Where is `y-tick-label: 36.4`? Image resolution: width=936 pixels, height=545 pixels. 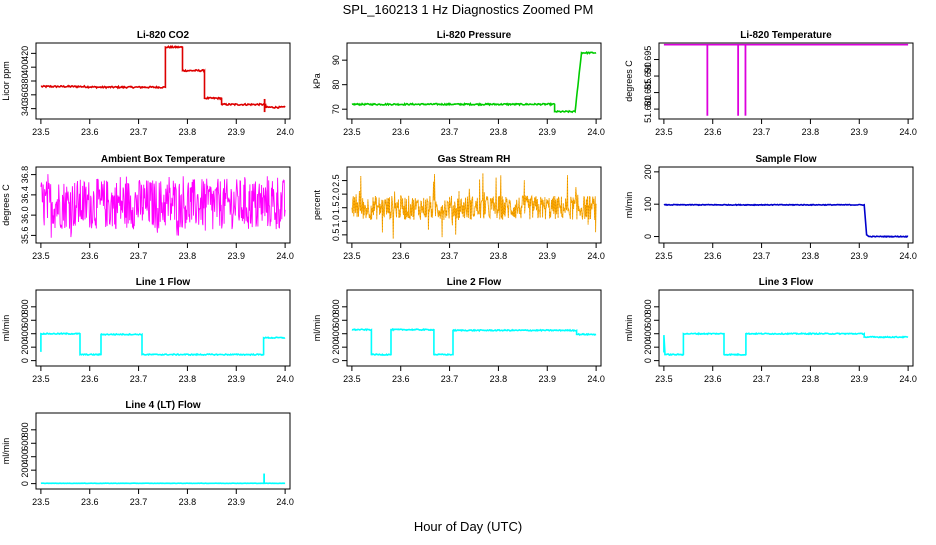 y-tick-label: 36.4 is located at coordinates (25, 195).